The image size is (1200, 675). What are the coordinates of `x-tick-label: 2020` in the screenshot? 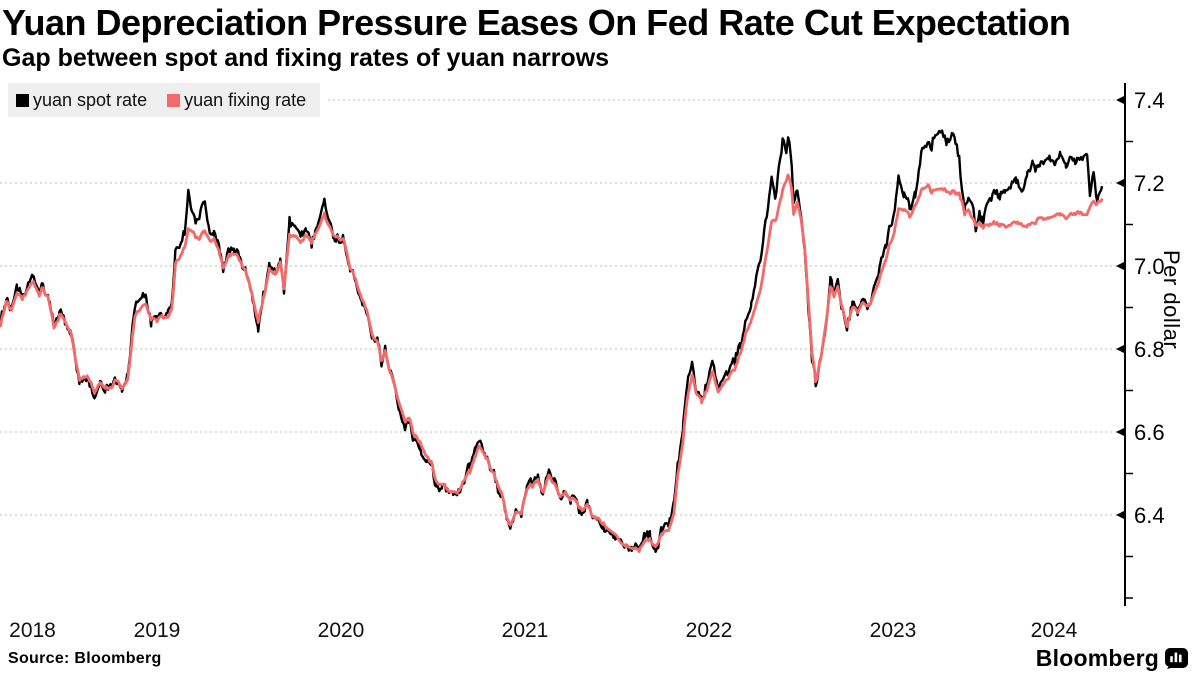 It's located at (341, 630).